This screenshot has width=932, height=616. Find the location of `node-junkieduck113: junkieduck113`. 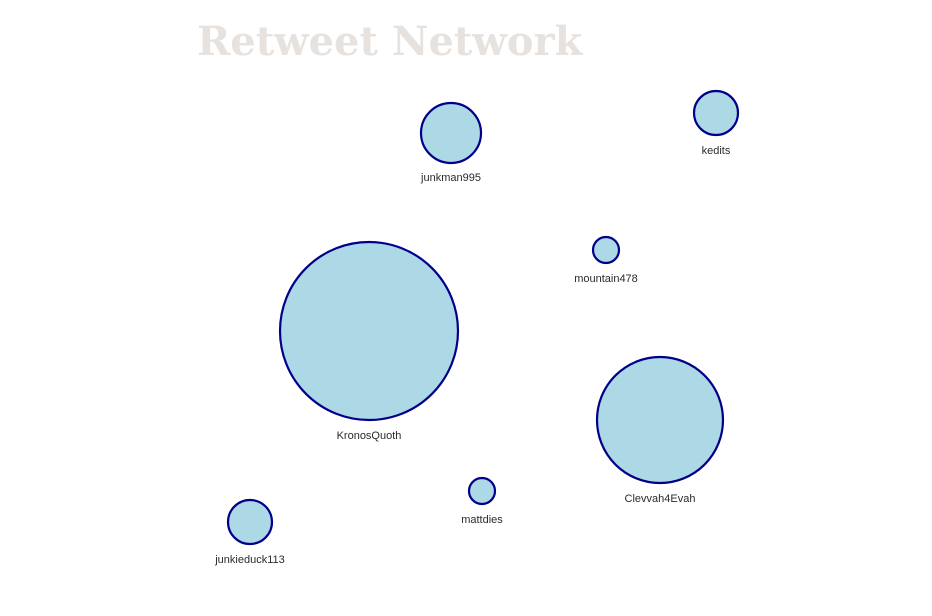

node-junkieduck113: junkieduck113 is located at coordinates (249, 532).